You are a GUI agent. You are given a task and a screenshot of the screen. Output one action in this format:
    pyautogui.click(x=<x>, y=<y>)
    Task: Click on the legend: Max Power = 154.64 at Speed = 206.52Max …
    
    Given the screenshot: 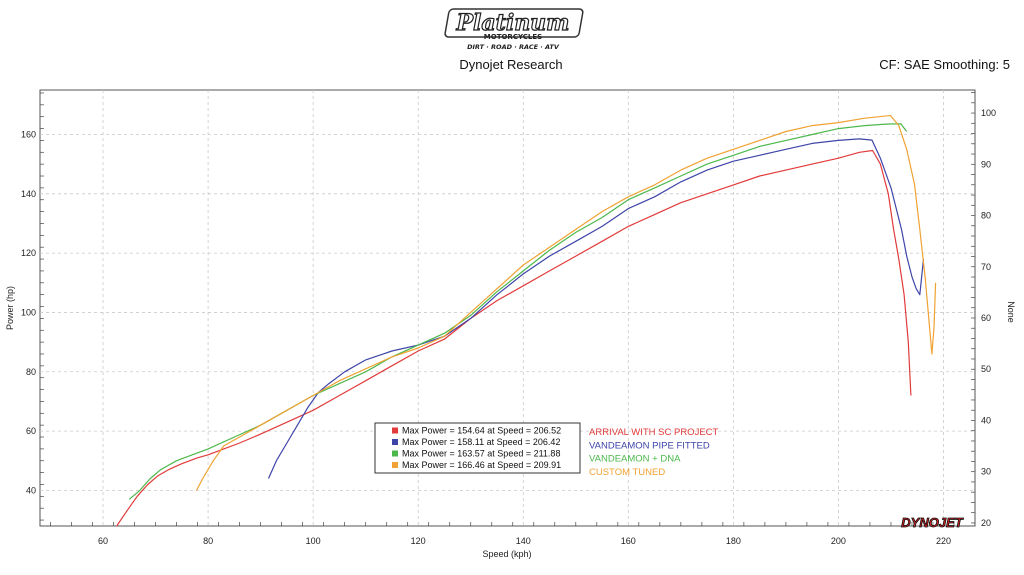 What is the action you would take?
    pyautogui.click(x=477, y=448)
    